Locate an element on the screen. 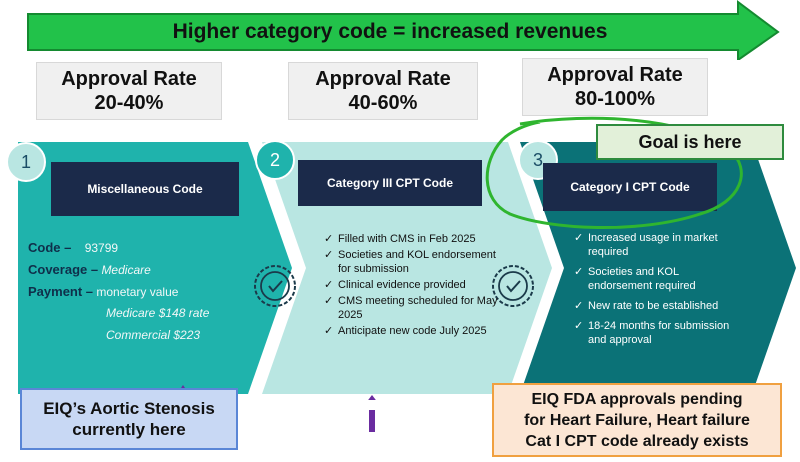  code-box-cat3: Category III CPT Code is located at coordinates (390, 183).